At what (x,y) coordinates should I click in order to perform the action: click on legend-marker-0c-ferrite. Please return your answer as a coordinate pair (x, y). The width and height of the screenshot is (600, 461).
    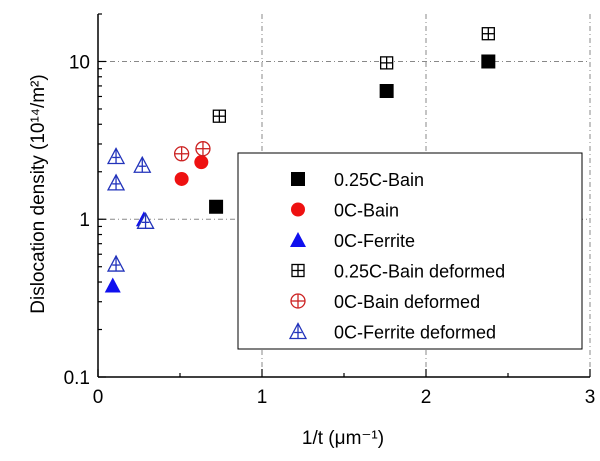
    Looking at the image, I should click on (298, 239).